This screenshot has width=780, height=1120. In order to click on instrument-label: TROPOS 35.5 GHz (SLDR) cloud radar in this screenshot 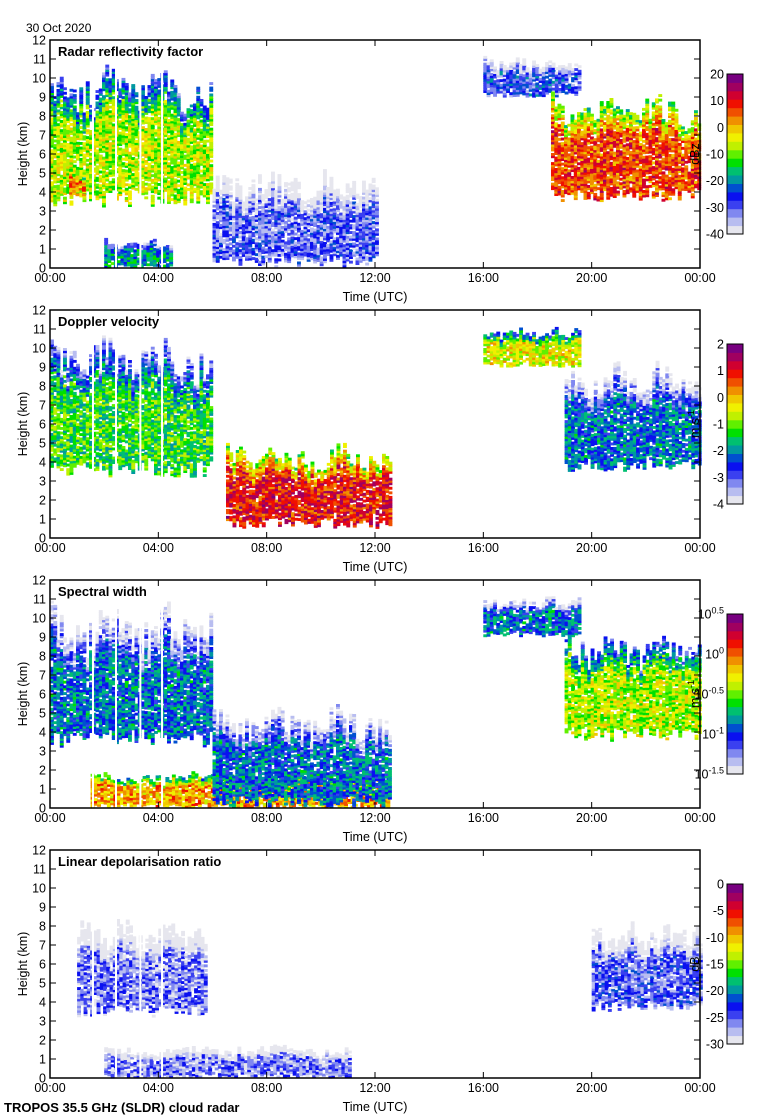, I will do `click(122, 1107)`.